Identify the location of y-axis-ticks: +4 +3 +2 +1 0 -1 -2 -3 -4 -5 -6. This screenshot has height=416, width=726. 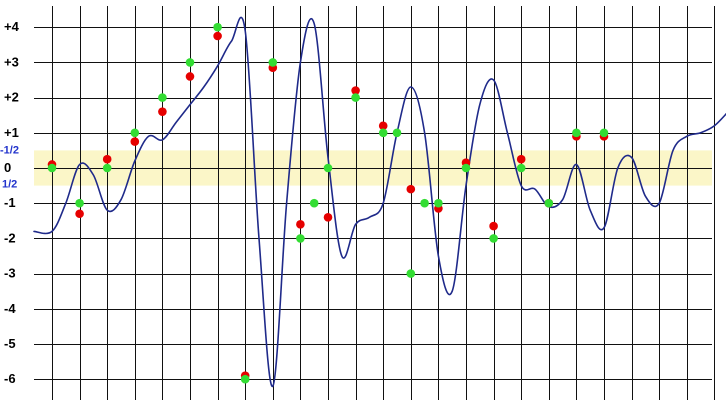
(12, 202).